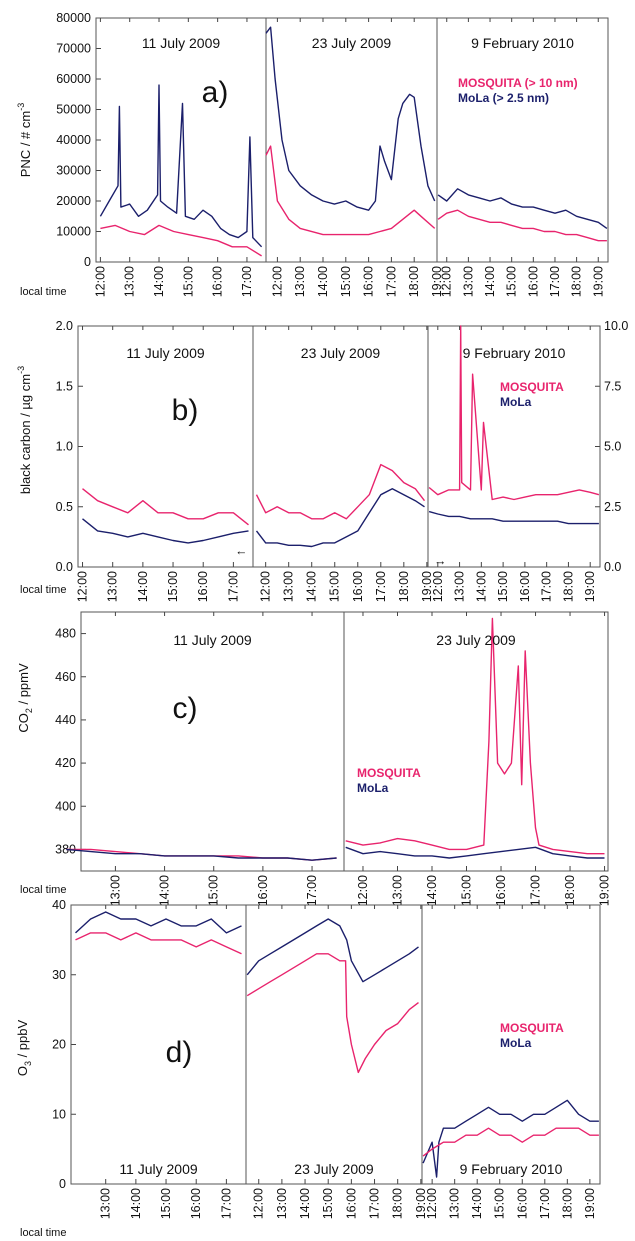  I want to click on y-tick-label: 440, so click(65, 720).